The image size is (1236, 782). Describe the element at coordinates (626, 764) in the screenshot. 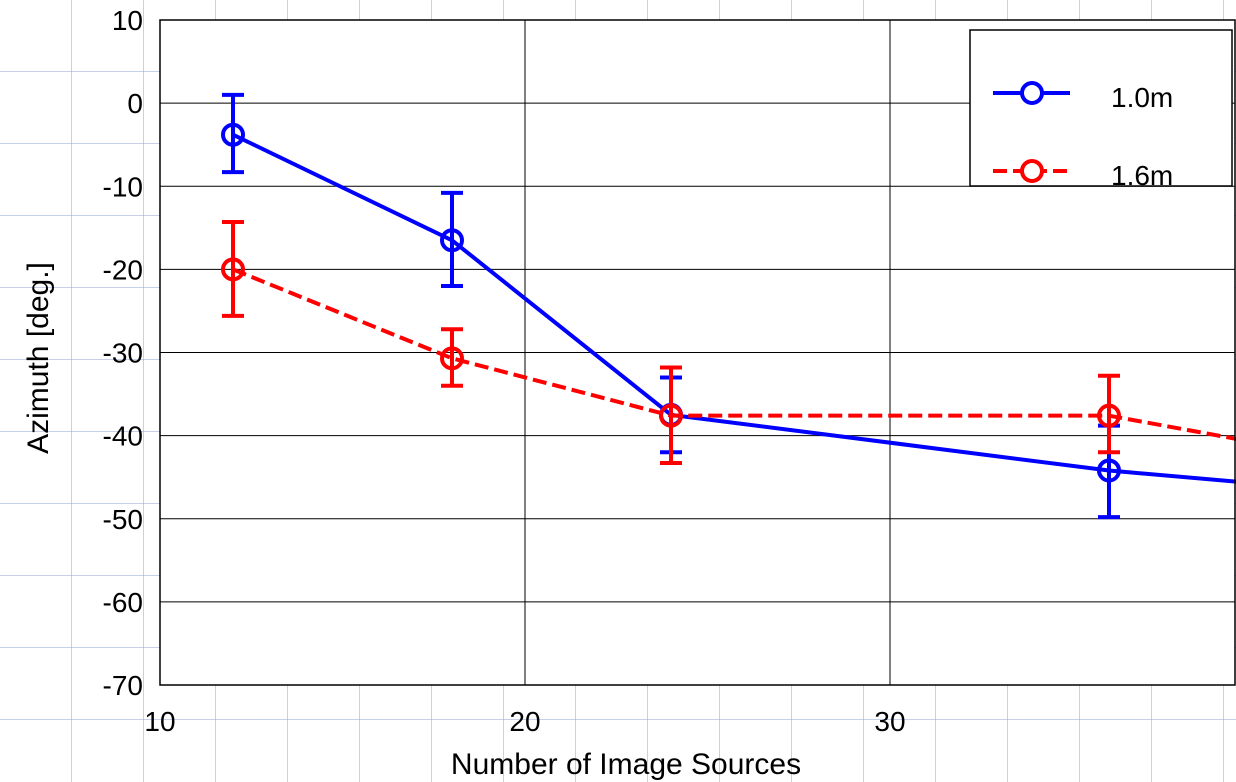

I see `x-axis-title: Number of Image Sources` at that location.